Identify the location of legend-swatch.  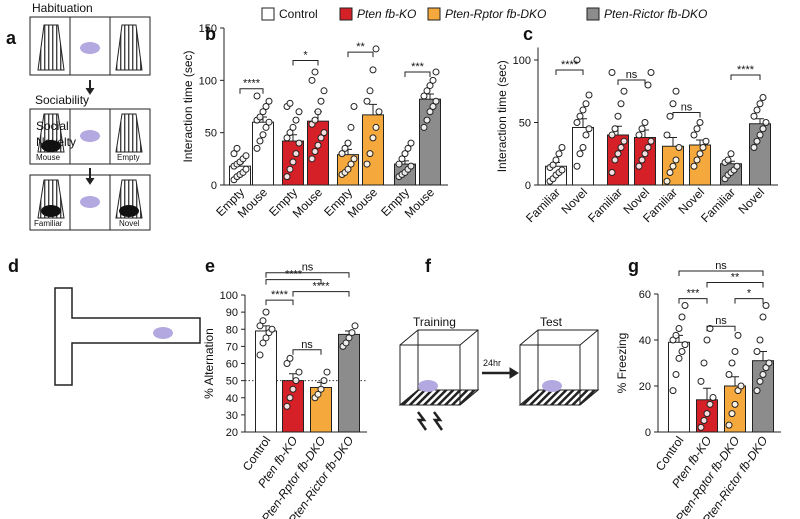
(593, 14).